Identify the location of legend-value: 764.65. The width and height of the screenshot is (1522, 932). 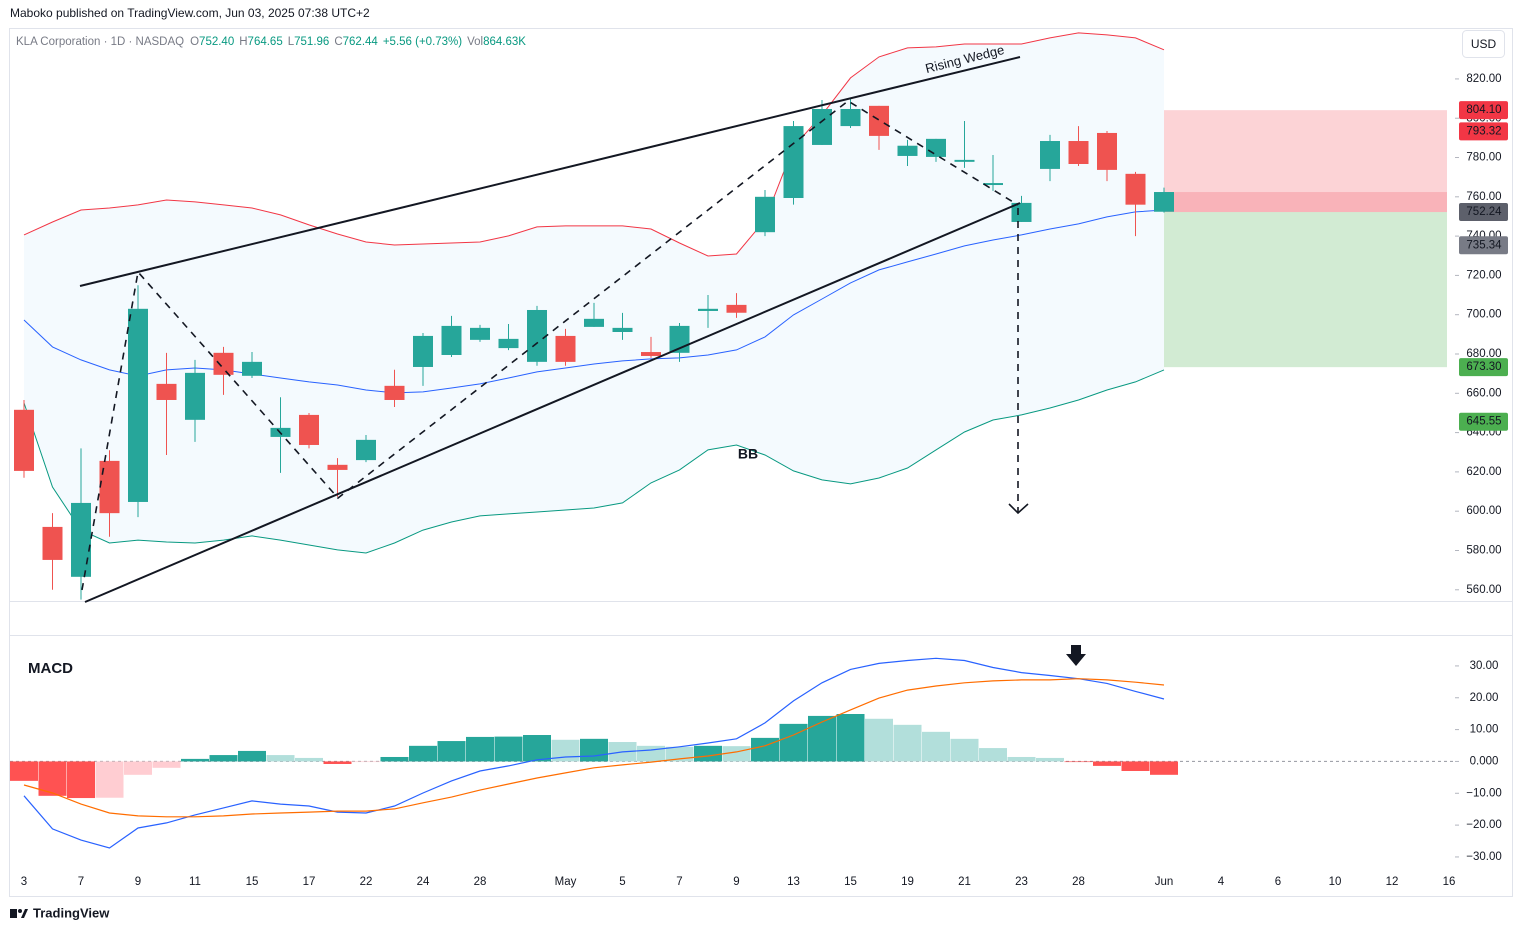
(265, 42).